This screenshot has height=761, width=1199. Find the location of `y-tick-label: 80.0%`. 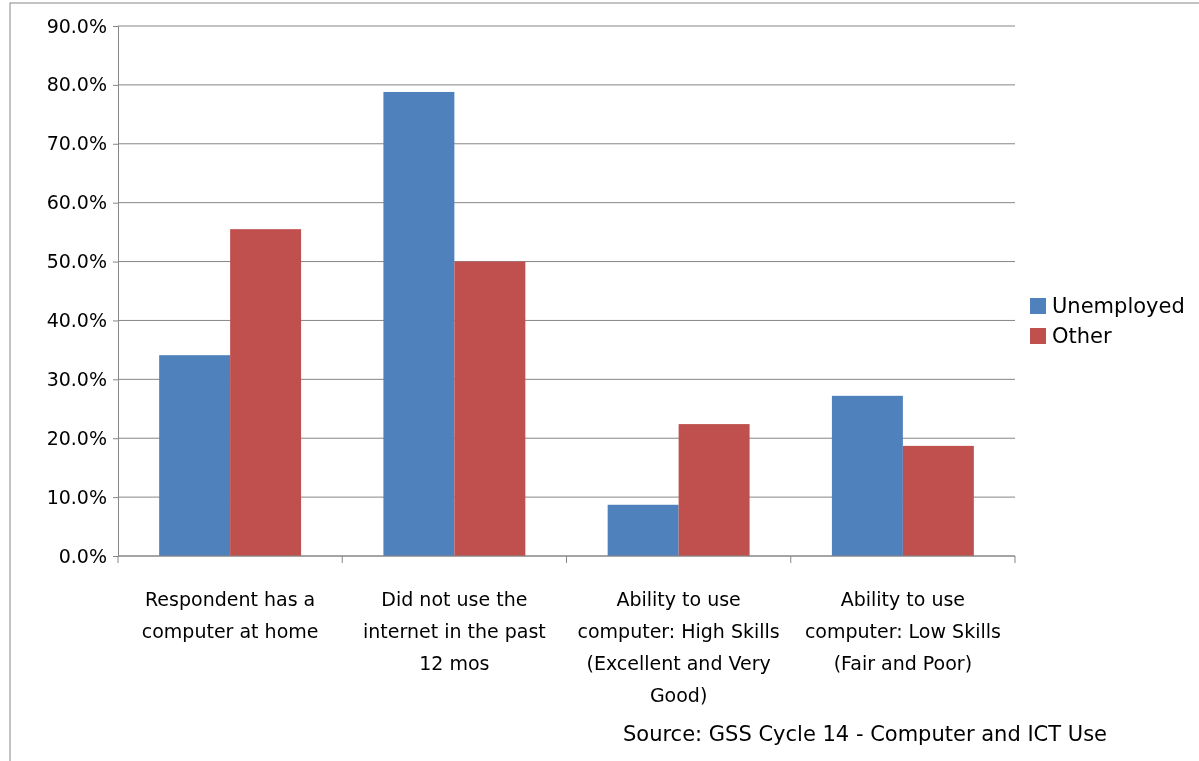

y-tick-label: 80.0% is located at coordinates (76, 84).